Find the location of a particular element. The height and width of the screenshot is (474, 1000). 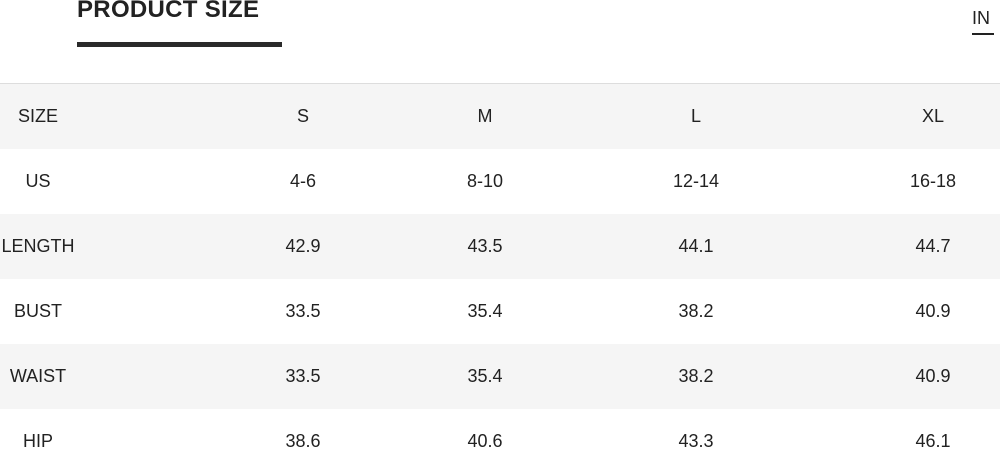

unit-active-underline is located at coordinates (983, 34).